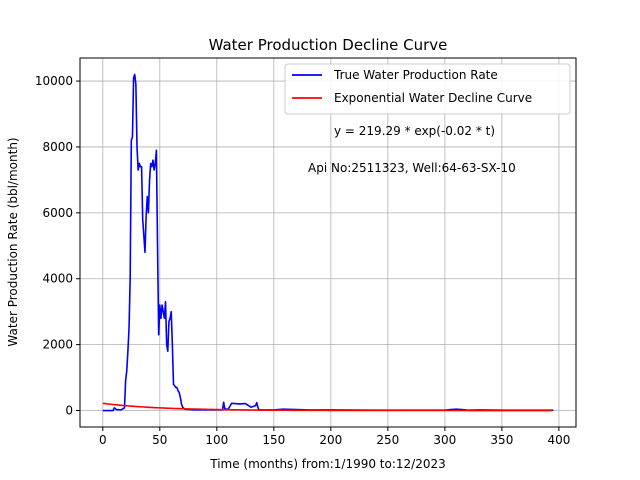 The height and width of the screenshot is (480, 640). I want to click on y-tick-label: 2000, so click(57, 345).